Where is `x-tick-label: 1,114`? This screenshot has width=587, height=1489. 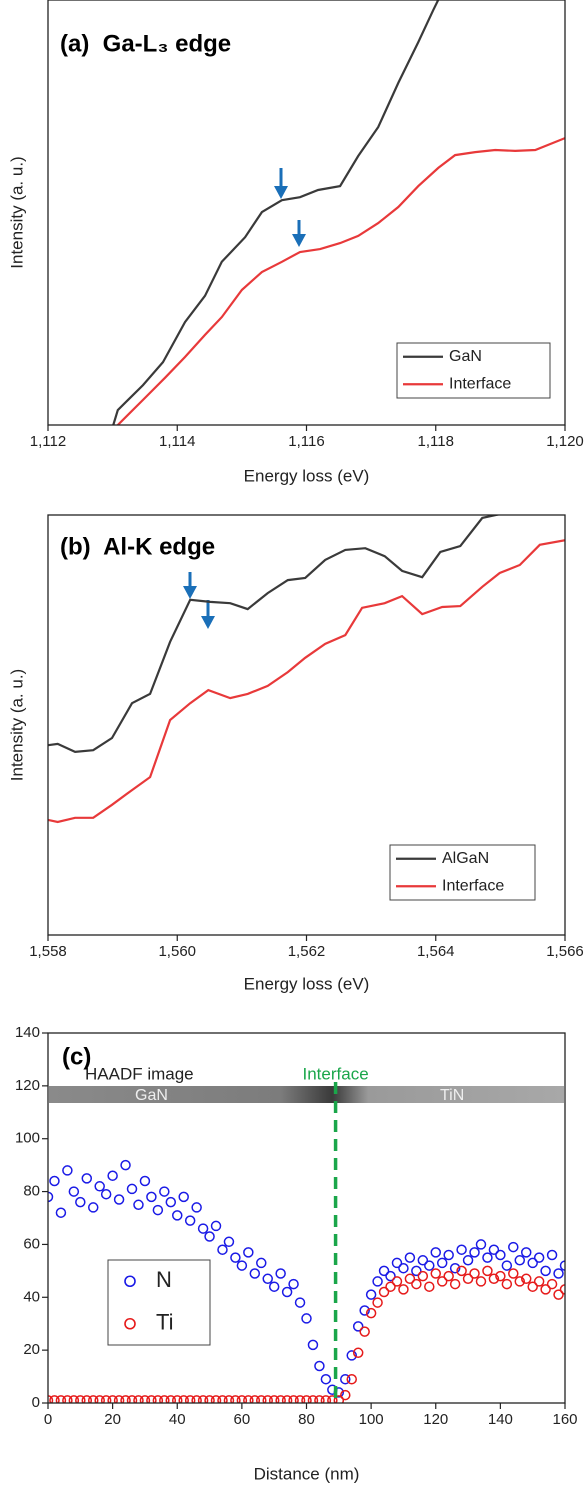 x-tick-label: 1,114 is located at coordinates (177, 441).